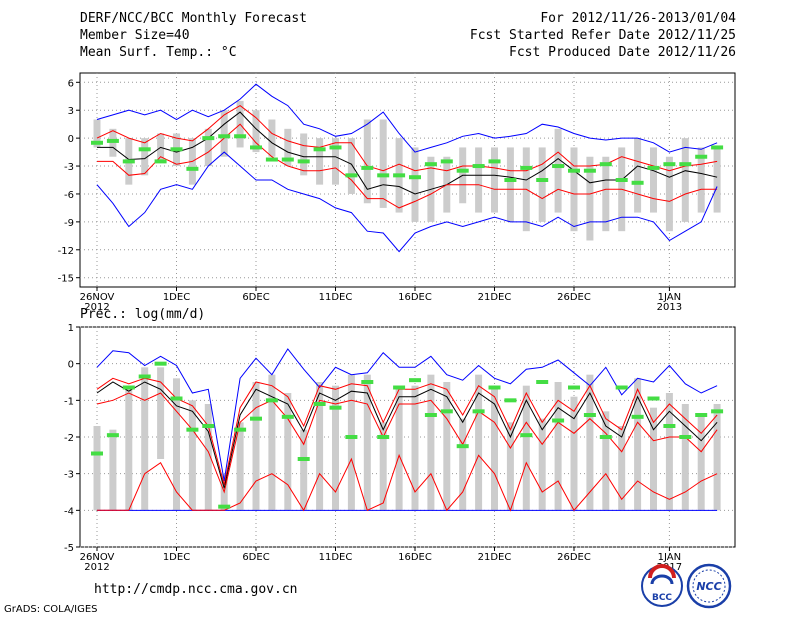  I want to click on prec-xtick-year-label: 2017, so click(669, 567).